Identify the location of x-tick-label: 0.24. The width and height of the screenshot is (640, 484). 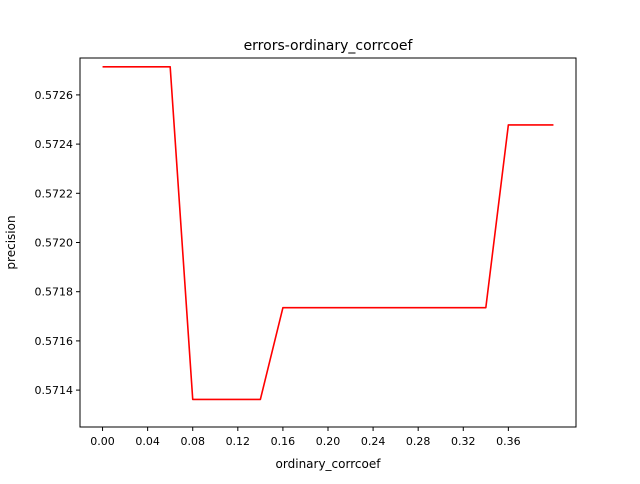
(373, 441).